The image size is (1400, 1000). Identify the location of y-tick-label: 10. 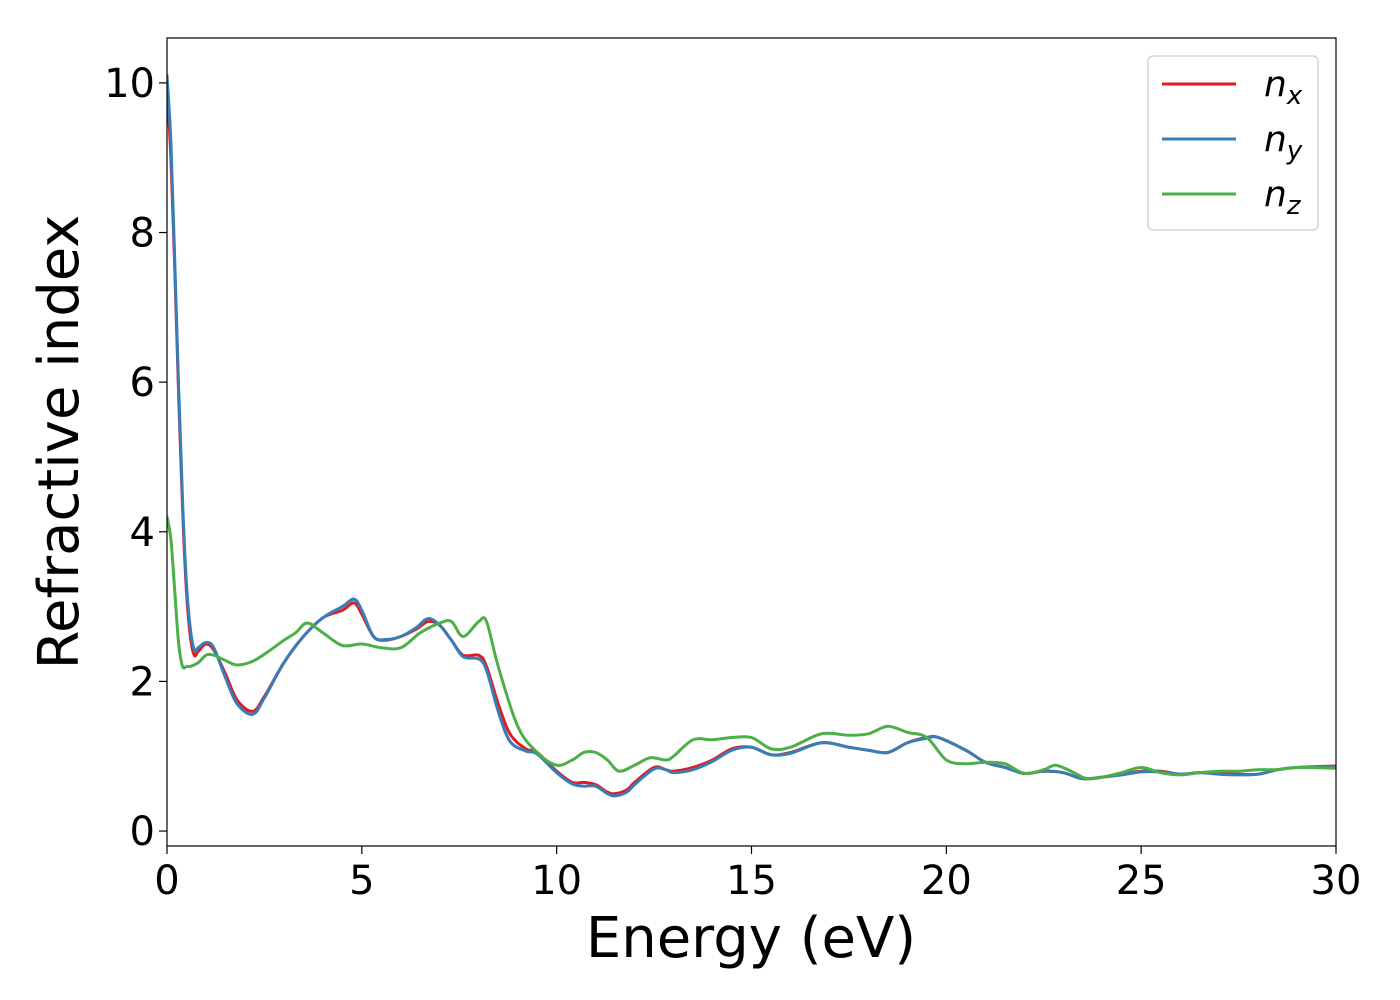
(129, 84).